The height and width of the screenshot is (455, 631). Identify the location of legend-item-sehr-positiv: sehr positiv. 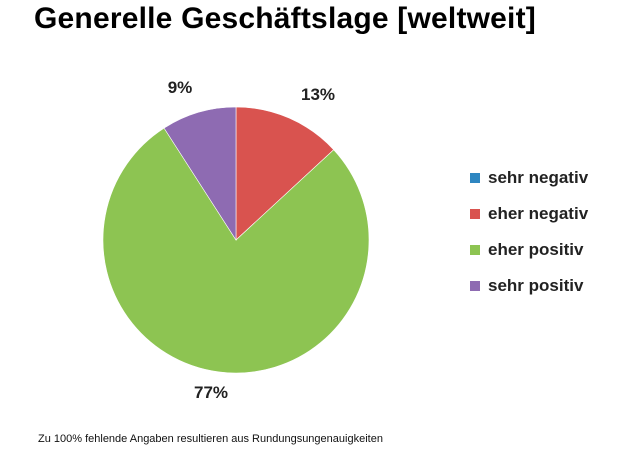
(529, 286).